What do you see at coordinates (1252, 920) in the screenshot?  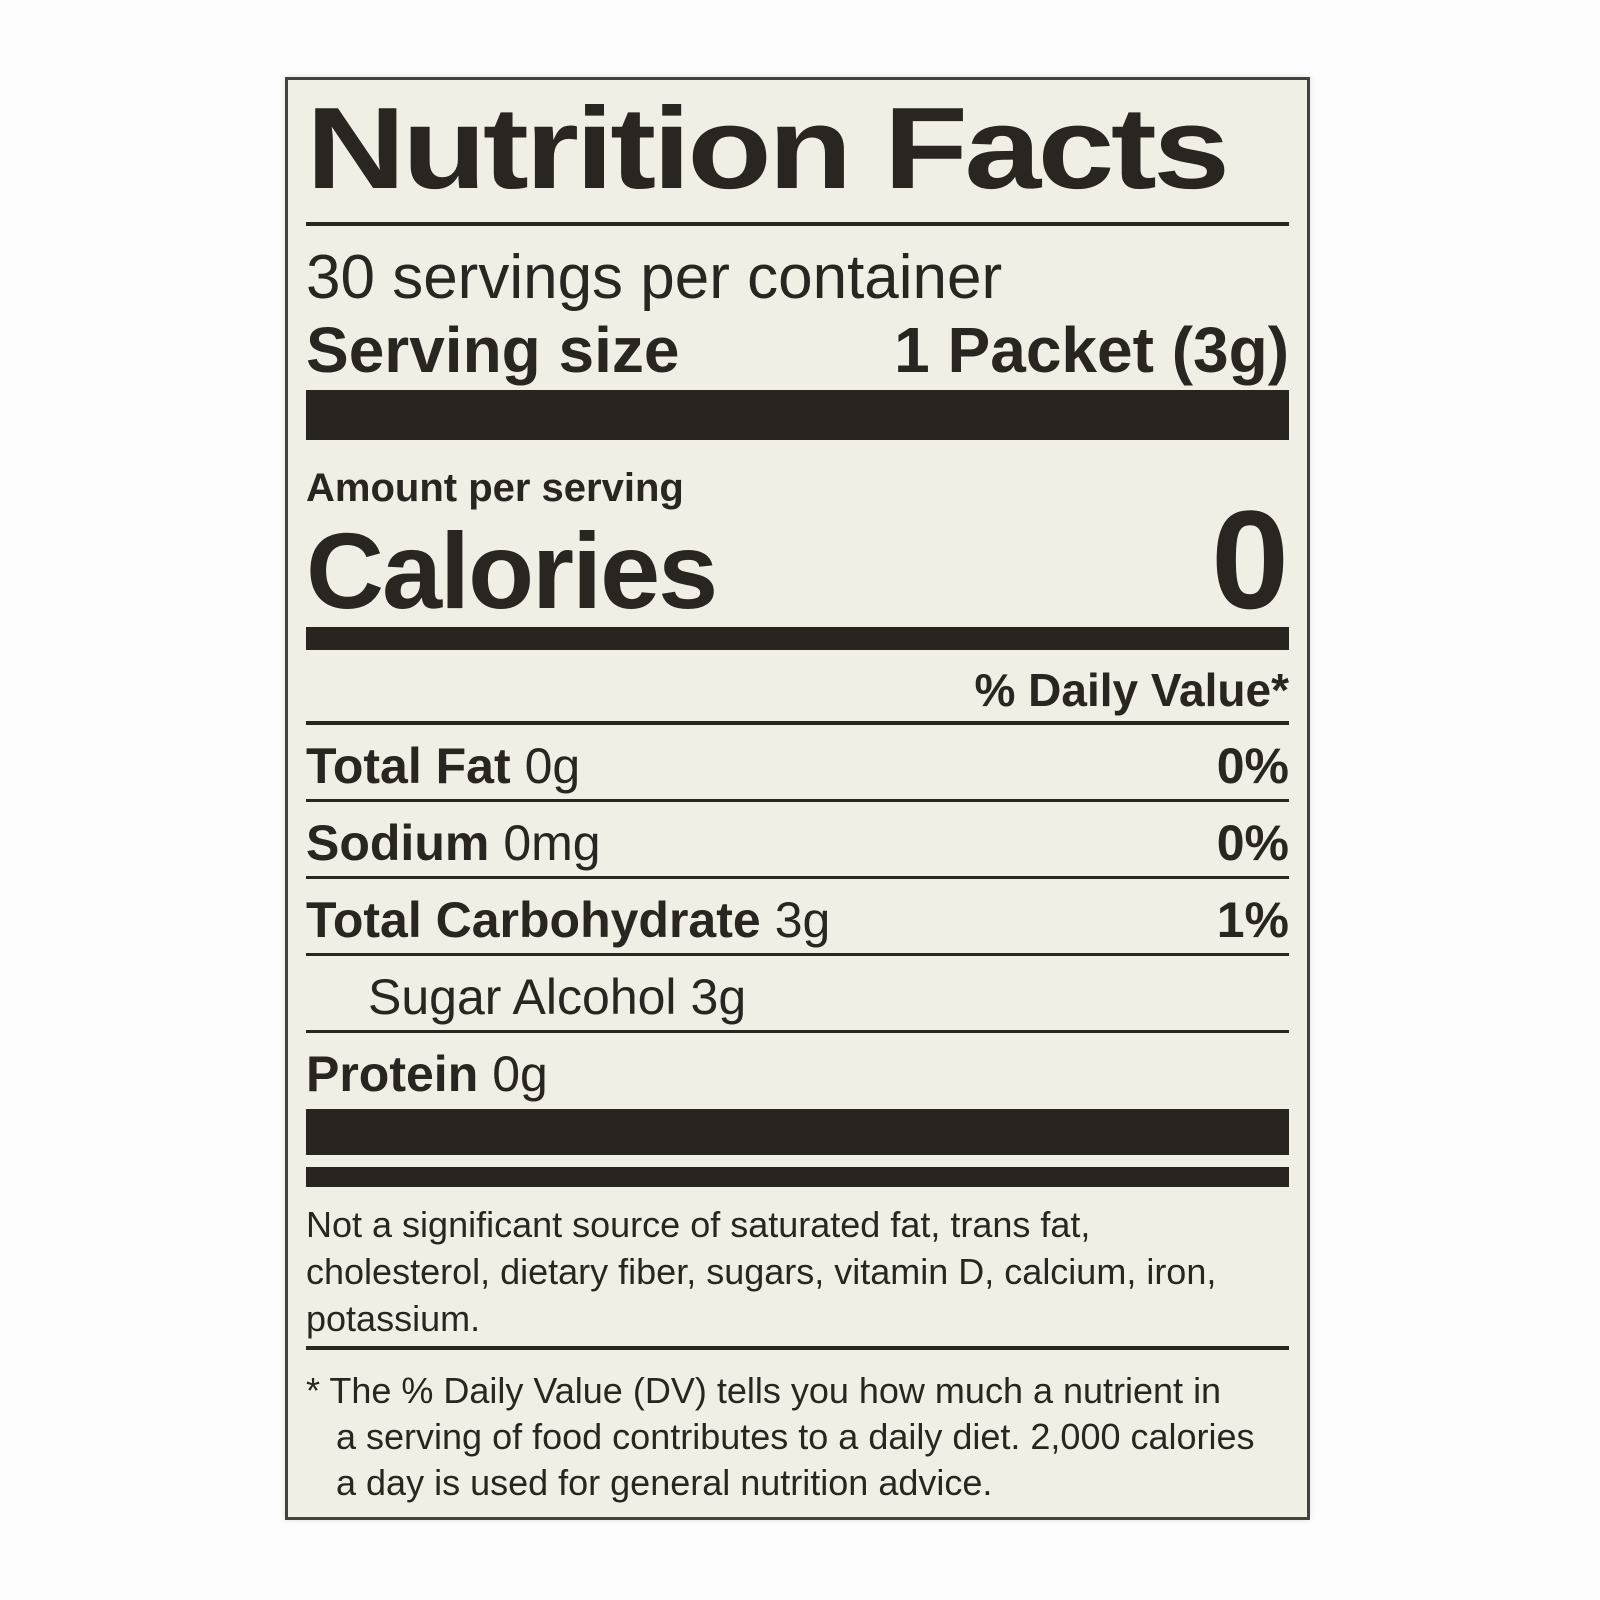 I see `nutrient-daily-value: 1%` at bounding box center [1252, 920].